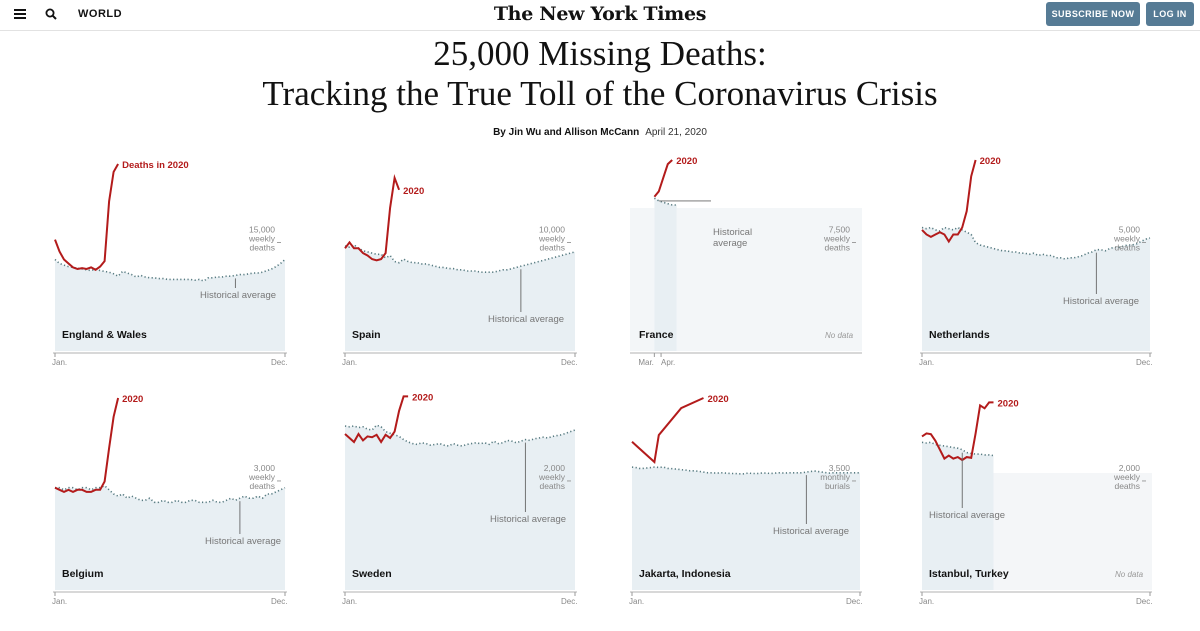 This screenshot has height=631, width=1200. What do you see at coordinates (600, 53) in the screenshot?
I see `headline-line-1: 25,000 Missing Deaths:` at bounding box center [600, 53].